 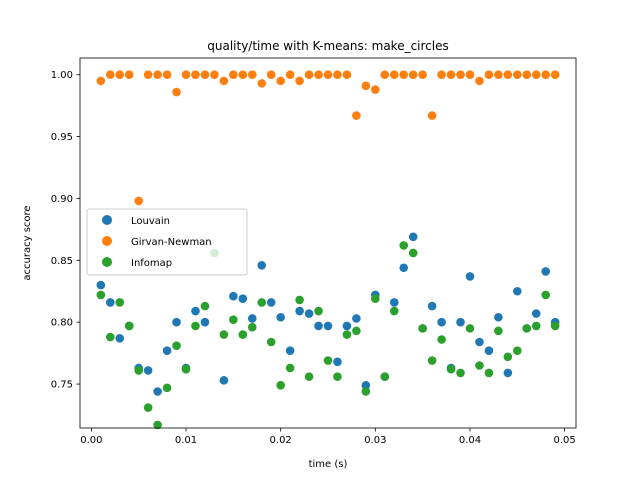 I want to click on y-tick-label: 0.95, so click(x=62, y=137).